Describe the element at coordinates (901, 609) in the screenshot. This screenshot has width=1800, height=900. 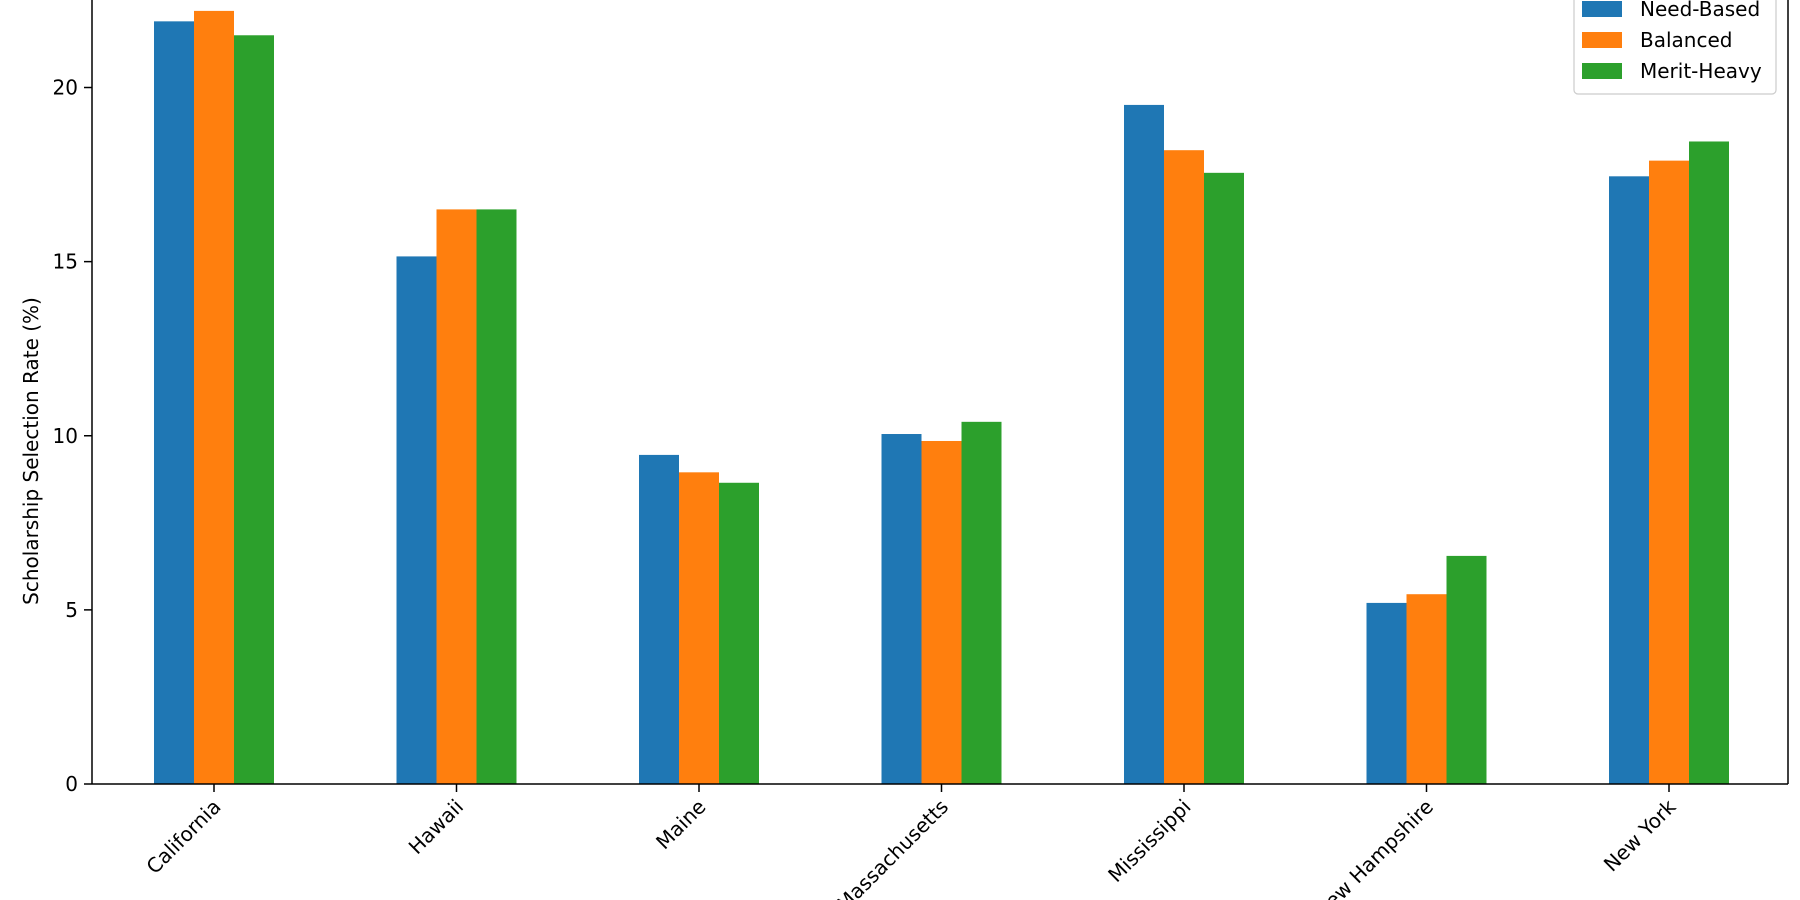
I see `bar-need-based-massachusetts` at that location.